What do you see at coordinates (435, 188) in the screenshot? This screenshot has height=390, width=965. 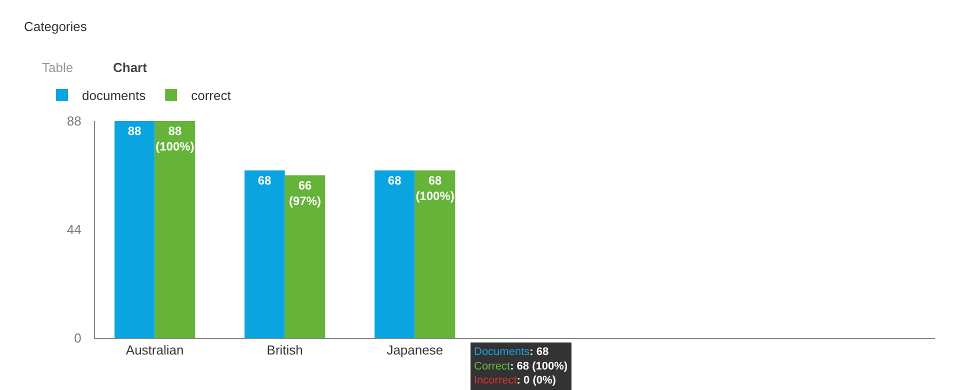 I see `data-label: 68 (100%)` at bounding box center [435, 188].